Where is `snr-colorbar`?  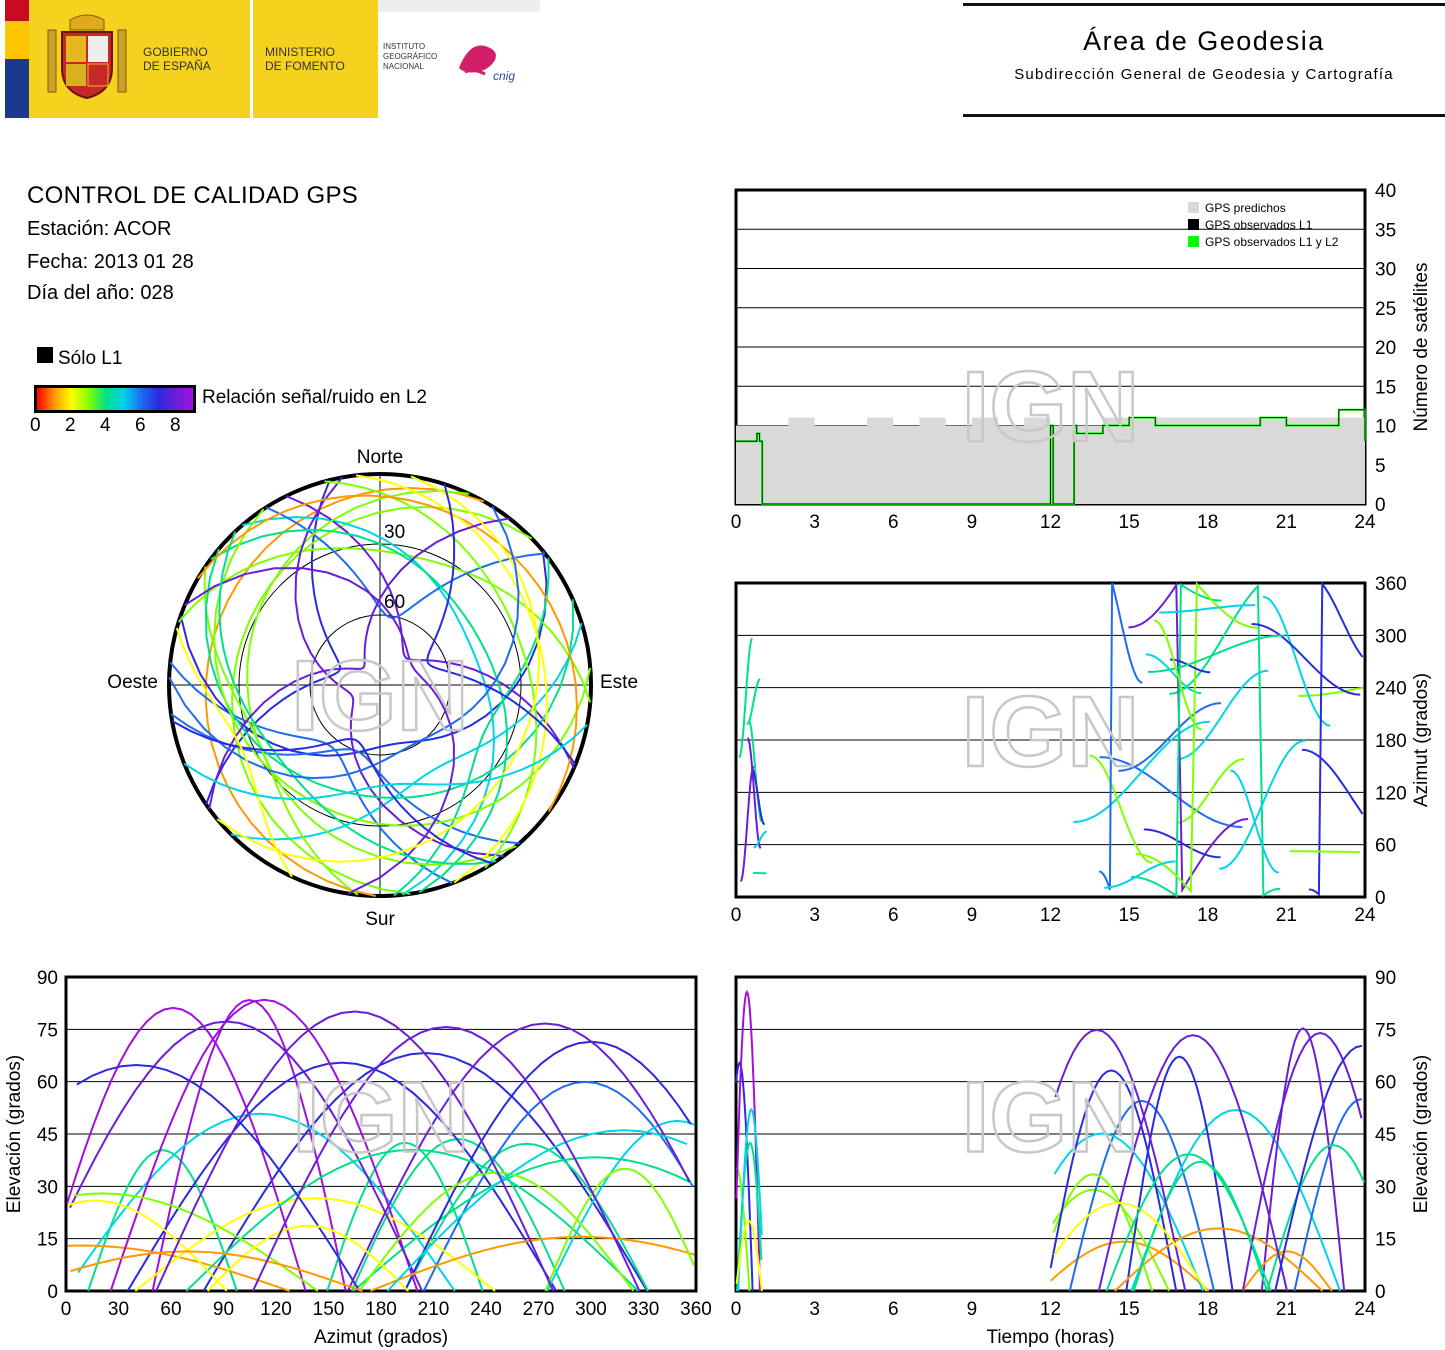 snr-colorbar is located at coordinates (115, 399).